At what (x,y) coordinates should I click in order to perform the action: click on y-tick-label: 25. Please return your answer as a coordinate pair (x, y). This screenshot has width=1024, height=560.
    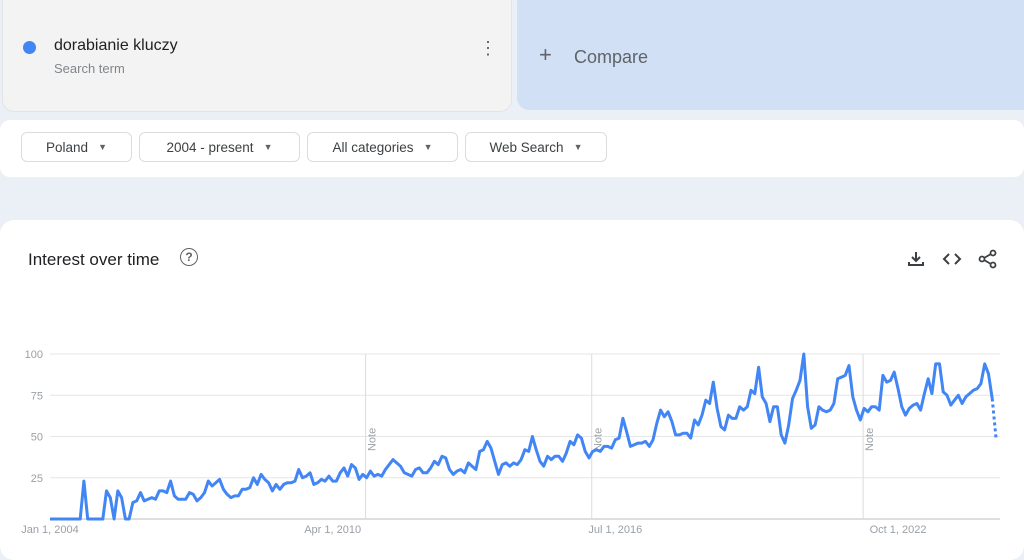
    Looking at the image, I should click on (37, 479).